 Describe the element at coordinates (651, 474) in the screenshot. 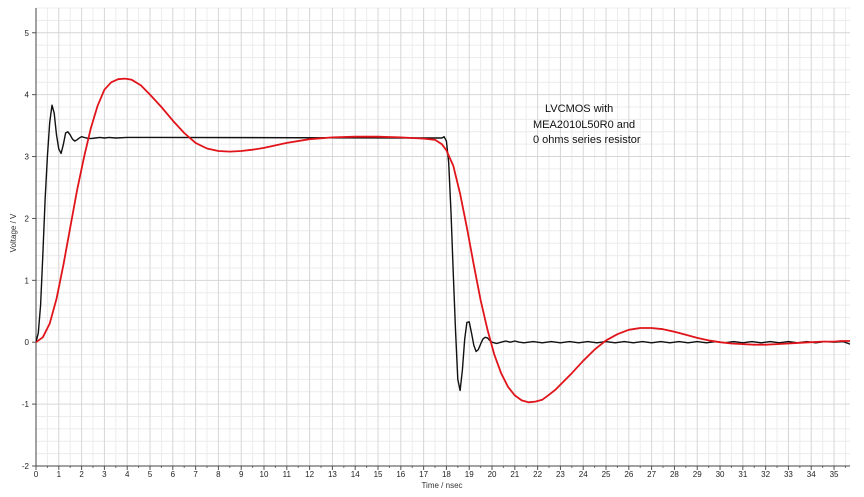

I see `x-tick-label: 27` at that location.